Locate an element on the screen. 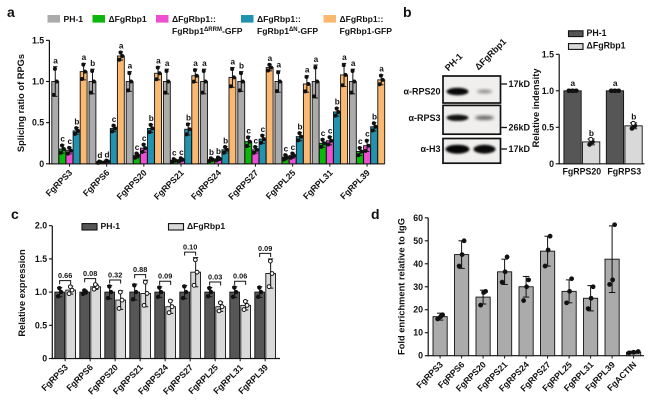 This screenshot has height=402, width=654. pvalue-label: 0.32 is located at coordinates (115, 274).